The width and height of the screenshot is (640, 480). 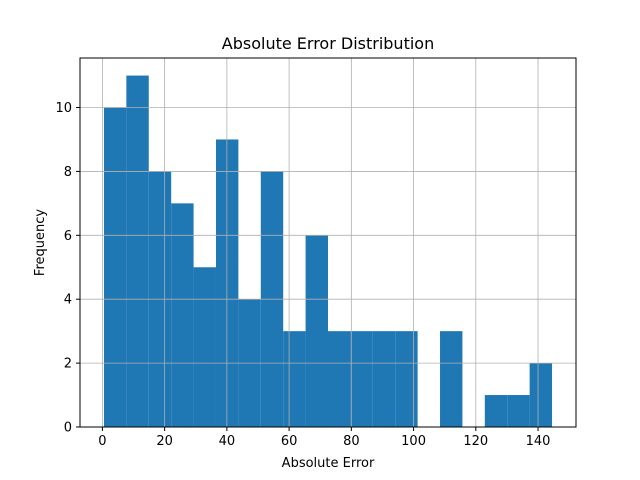 What do you see at coordinates (68, 236) in the screenshot?
I see `y-tick-label: 6` at bounding box center [68, 236].